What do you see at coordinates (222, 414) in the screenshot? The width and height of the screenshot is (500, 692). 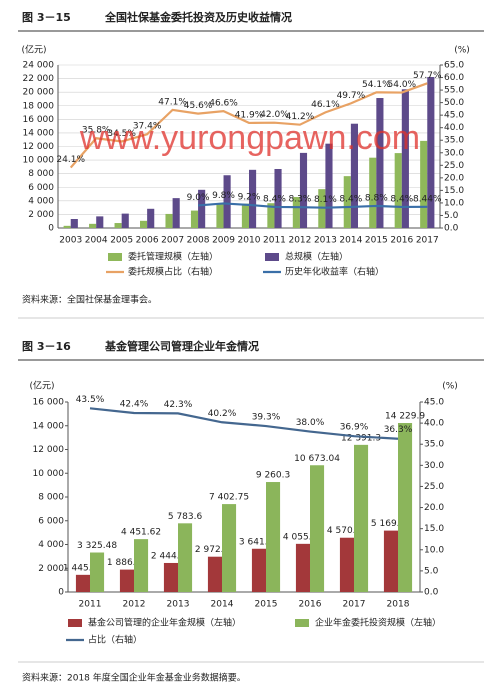 I see `line-value-label: 40.2%` at bounding box center [222, 414].